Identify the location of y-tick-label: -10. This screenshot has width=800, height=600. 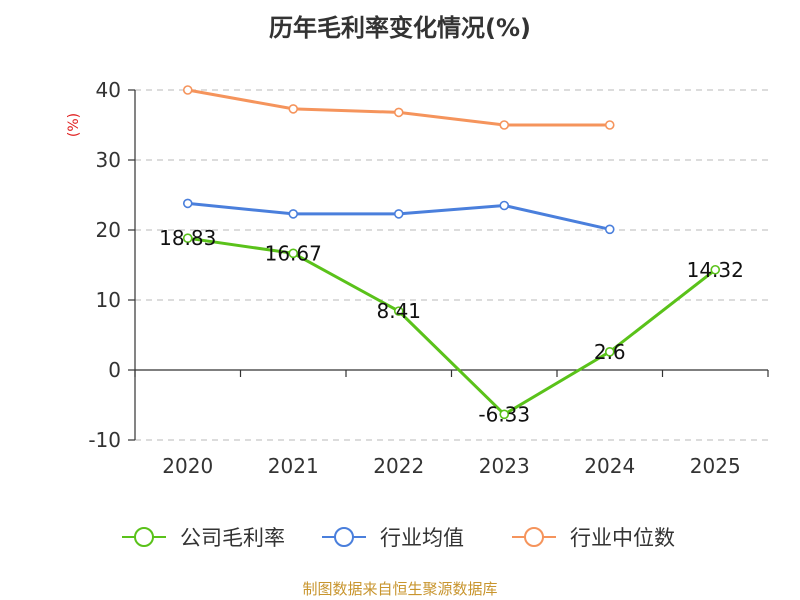
(104, 440).